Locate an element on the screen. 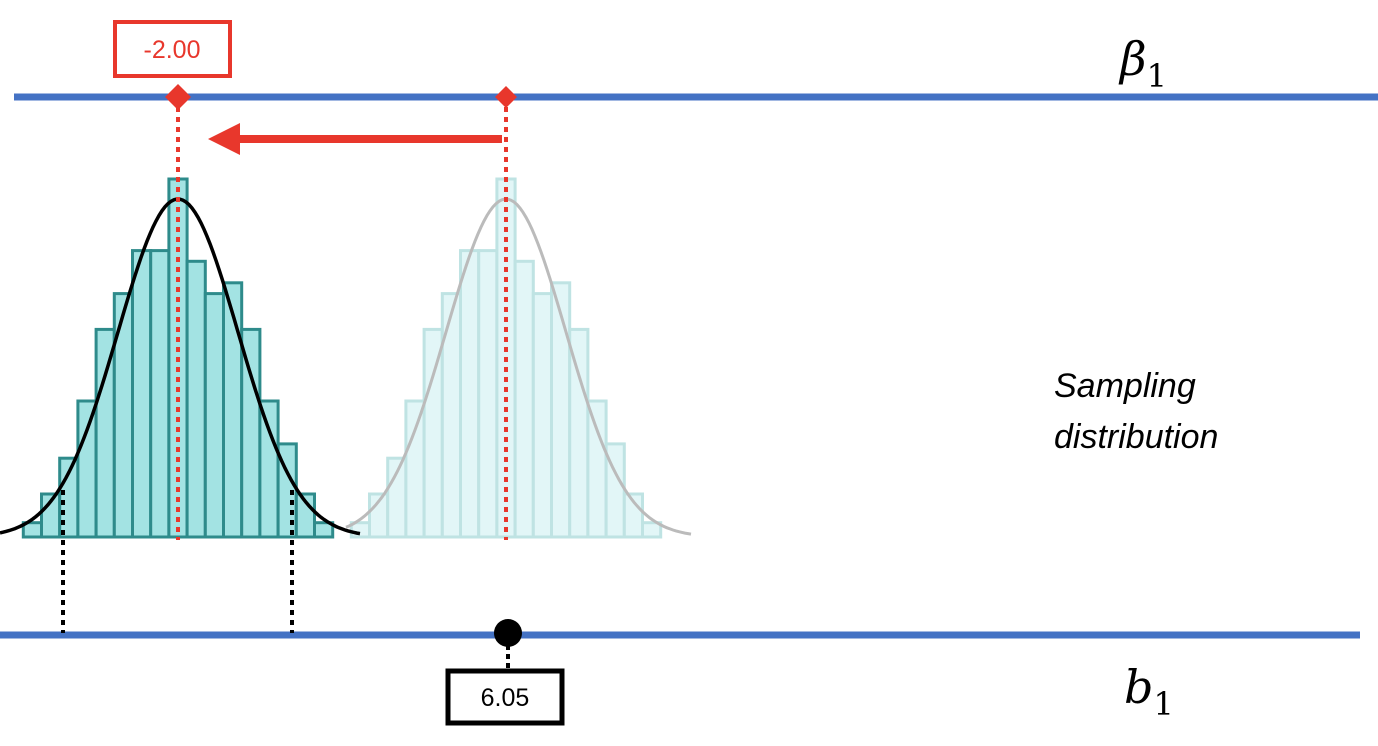 The image size is (1378, 746). hypothesized-value-box is located at coordinates (172, 49).